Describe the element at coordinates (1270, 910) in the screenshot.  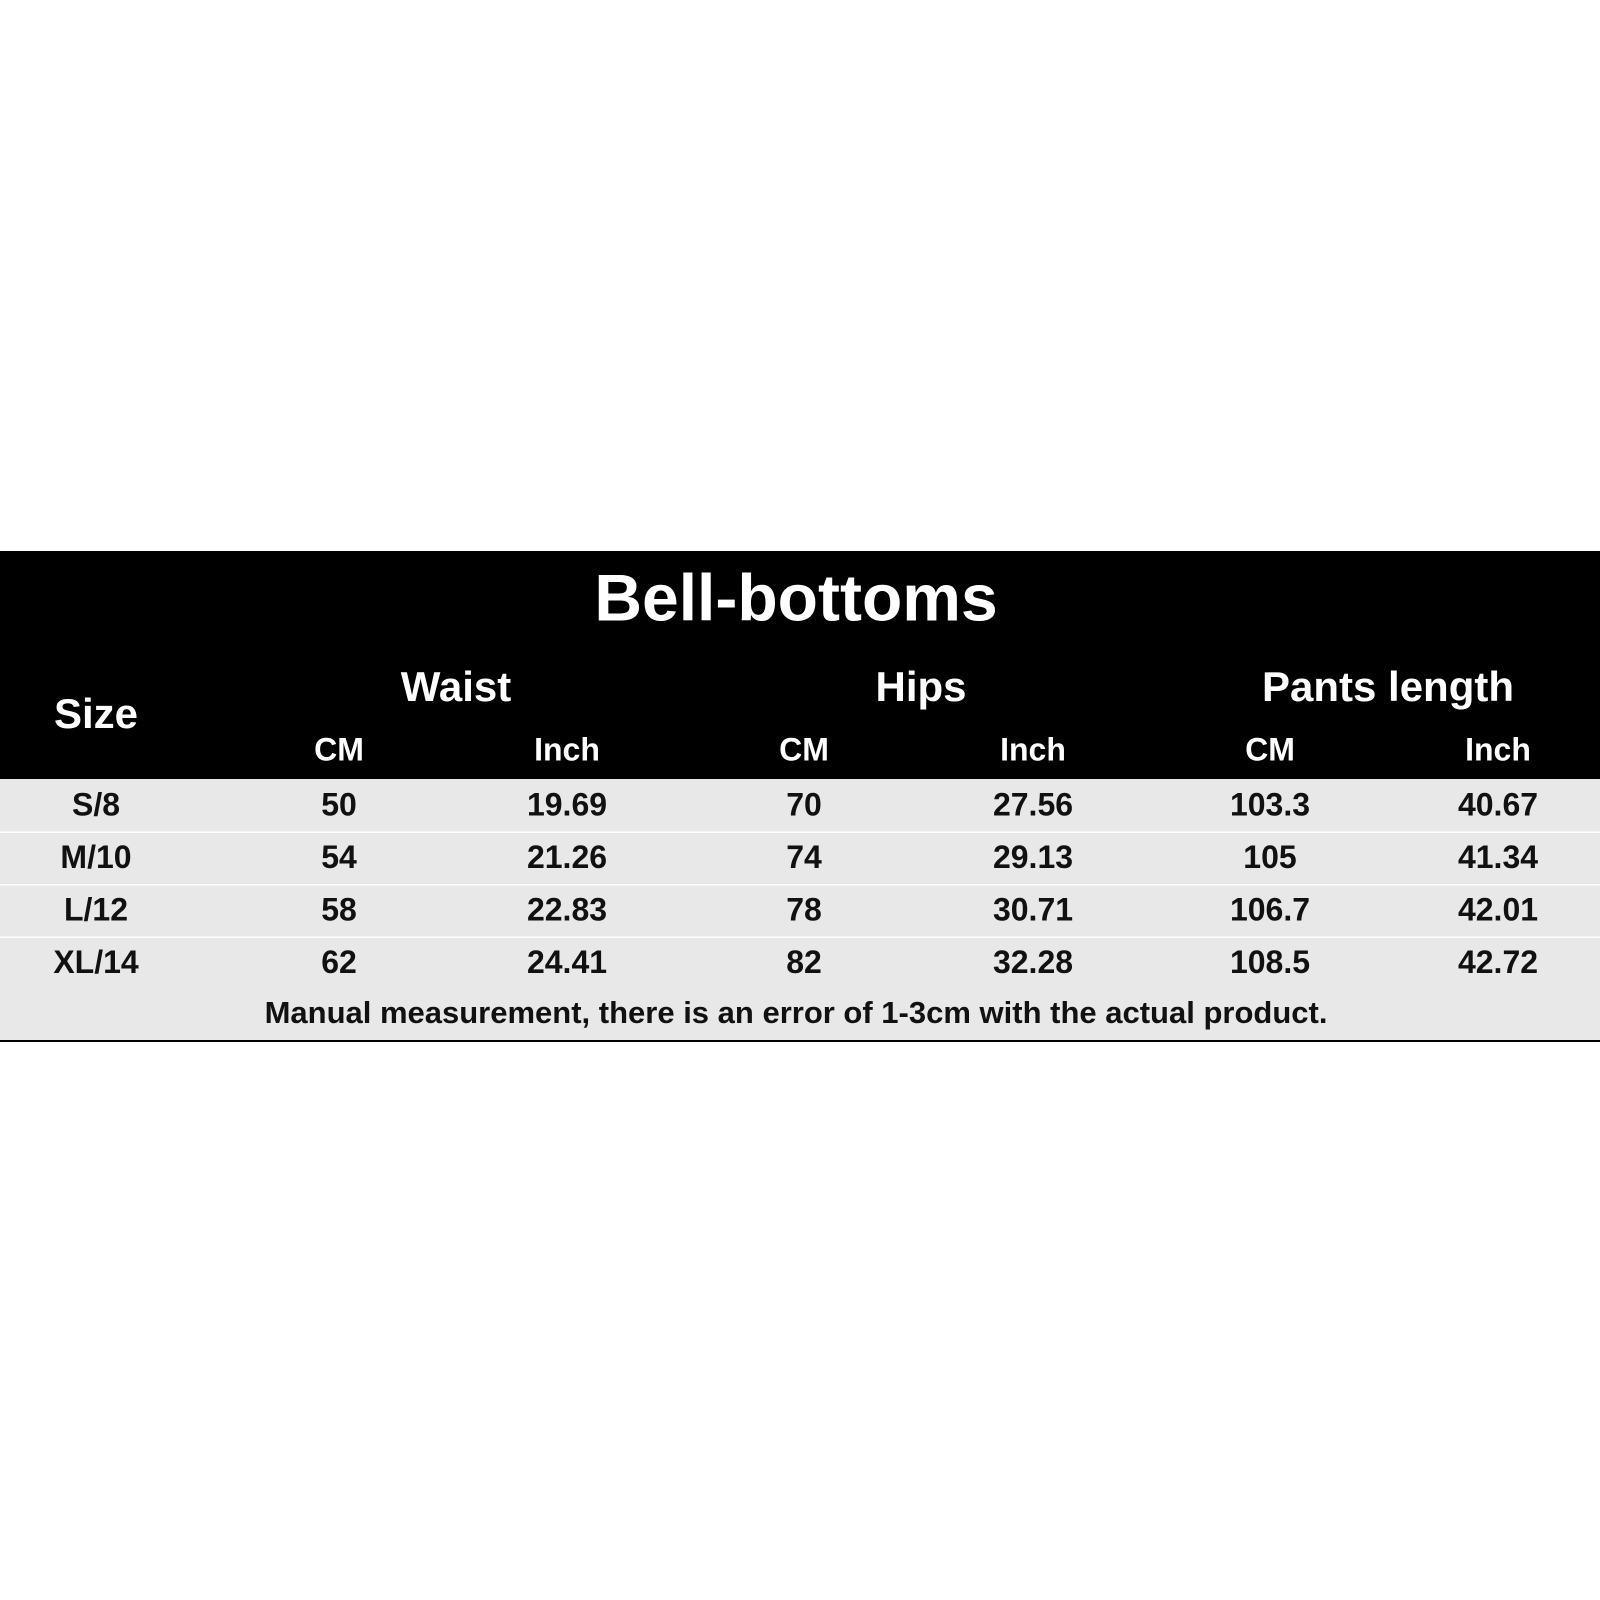
I see `cell: 106.7` at that location.